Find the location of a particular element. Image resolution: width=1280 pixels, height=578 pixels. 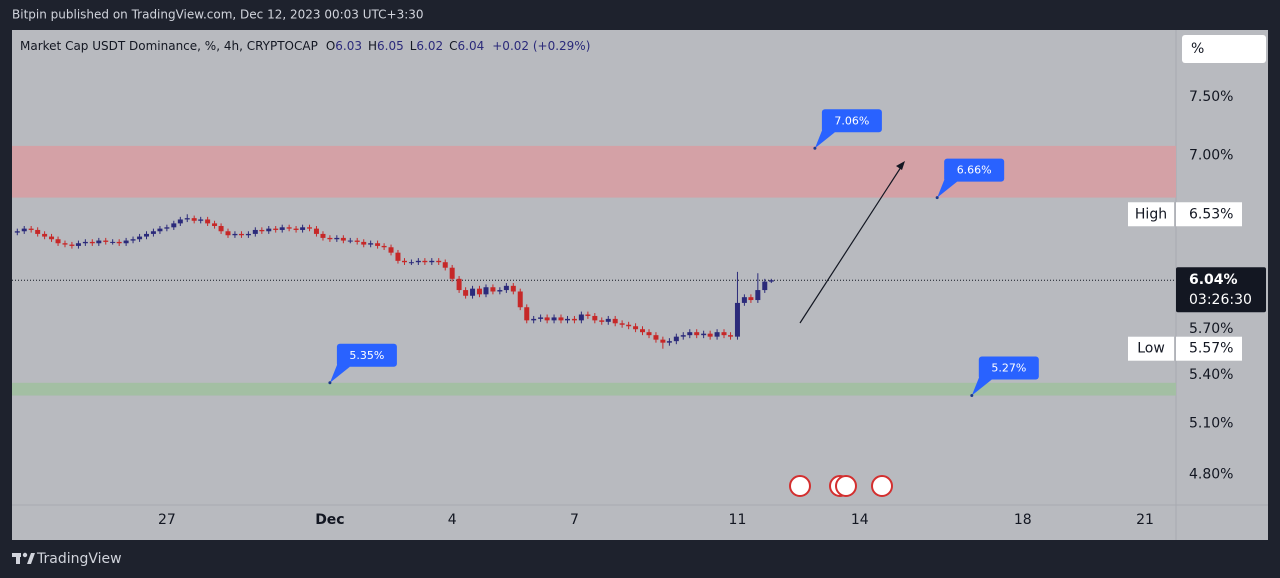

ohlc-key: C is located at coordinates (453, 46).